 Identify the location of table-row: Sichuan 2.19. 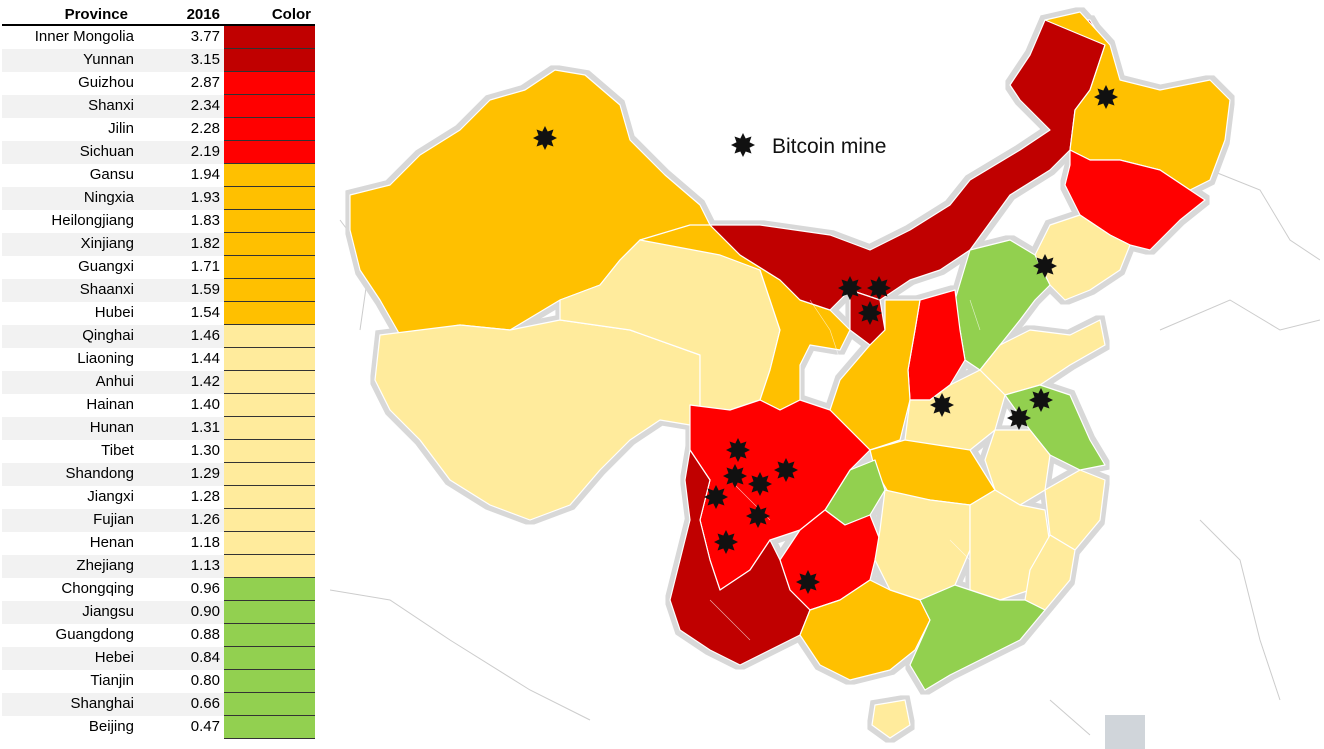
(158, 152).